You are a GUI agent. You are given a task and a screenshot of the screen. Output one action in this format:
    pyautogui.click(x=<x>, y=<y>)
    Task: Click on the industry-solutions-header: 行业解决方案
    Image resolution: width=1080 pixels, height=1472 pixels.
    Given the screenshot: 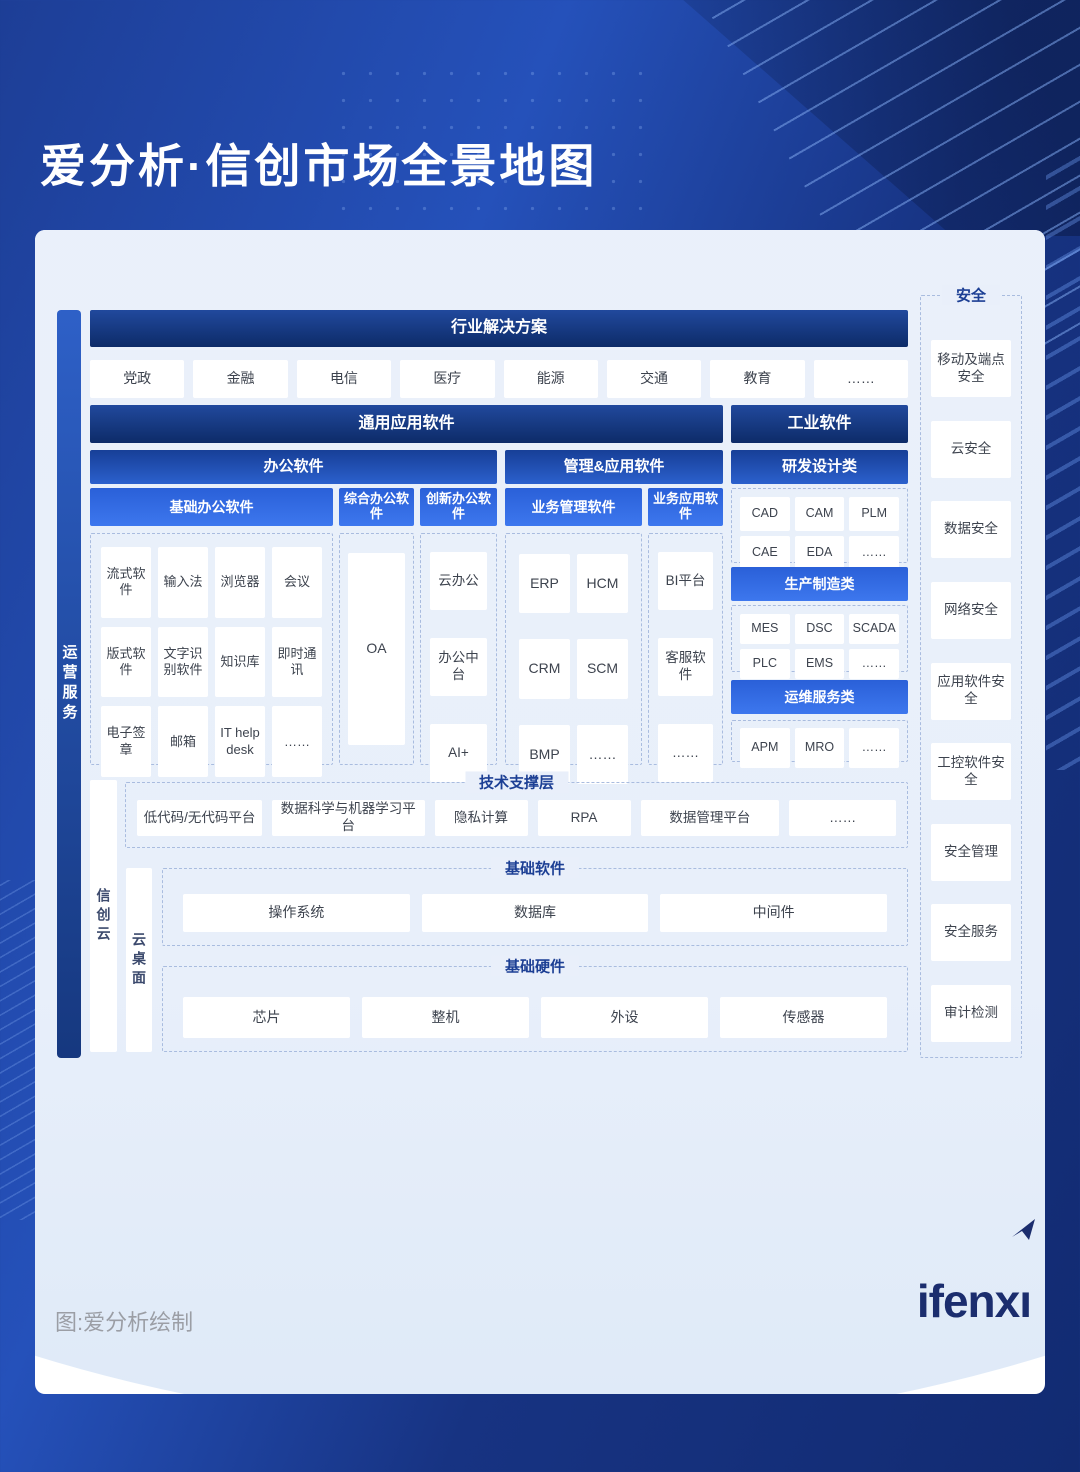 What is the action you would take?
    pyautogui.click(x=499, y=328)
    